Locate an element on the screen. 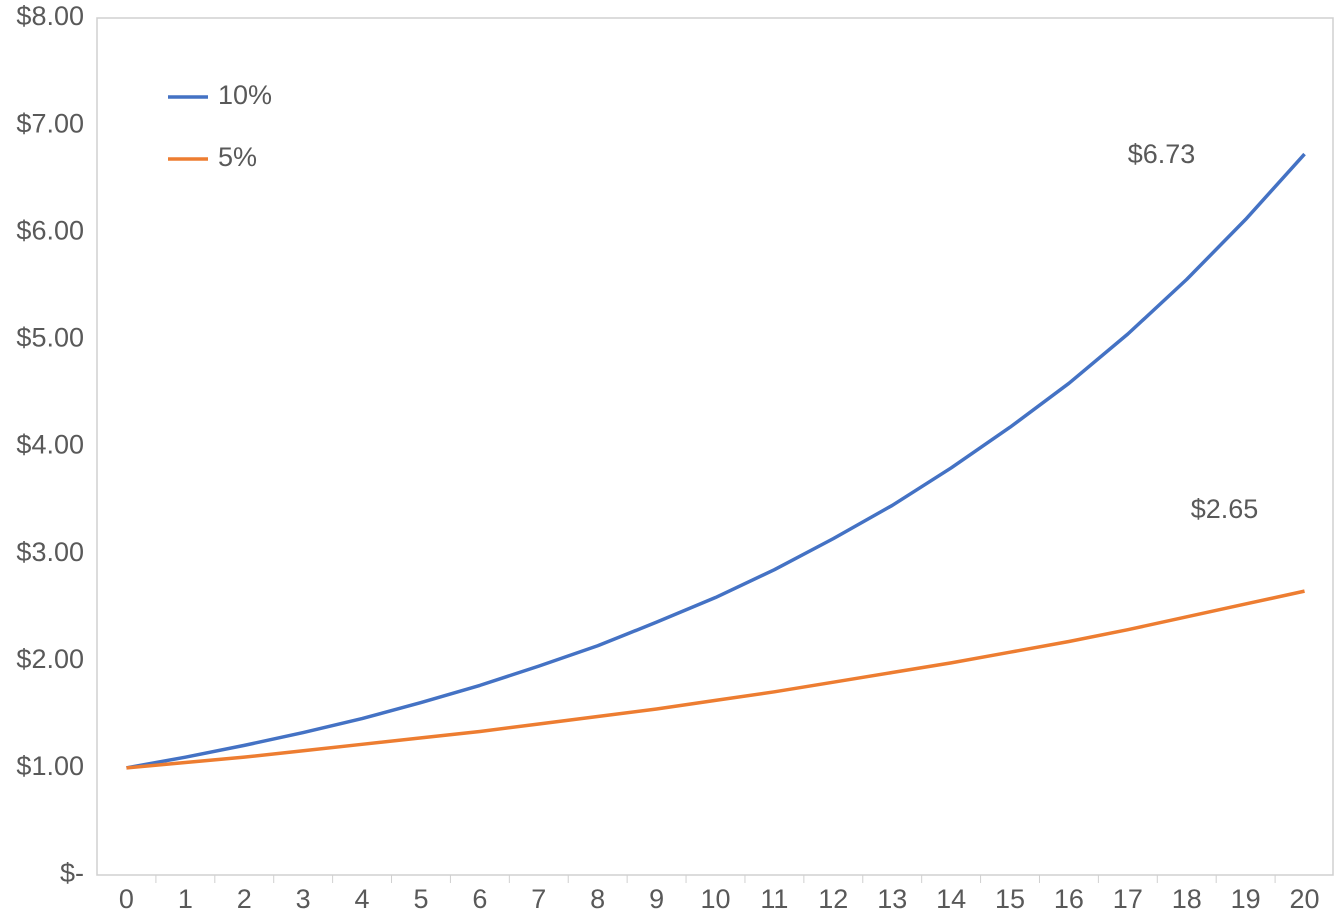  y-tick-label: $5.00 is located at coordinates (50, 338).